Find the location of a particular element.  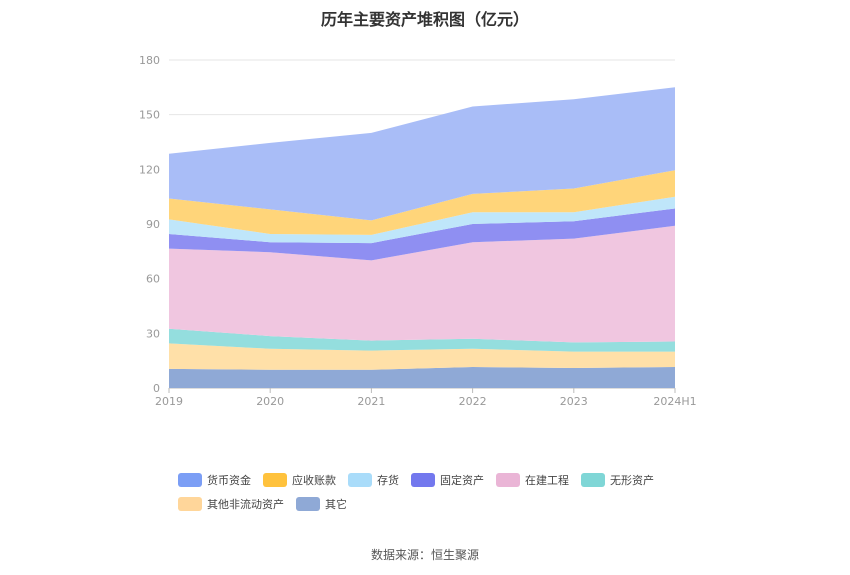

legend-item: 应收账款 is located at coordinates (299, 480).